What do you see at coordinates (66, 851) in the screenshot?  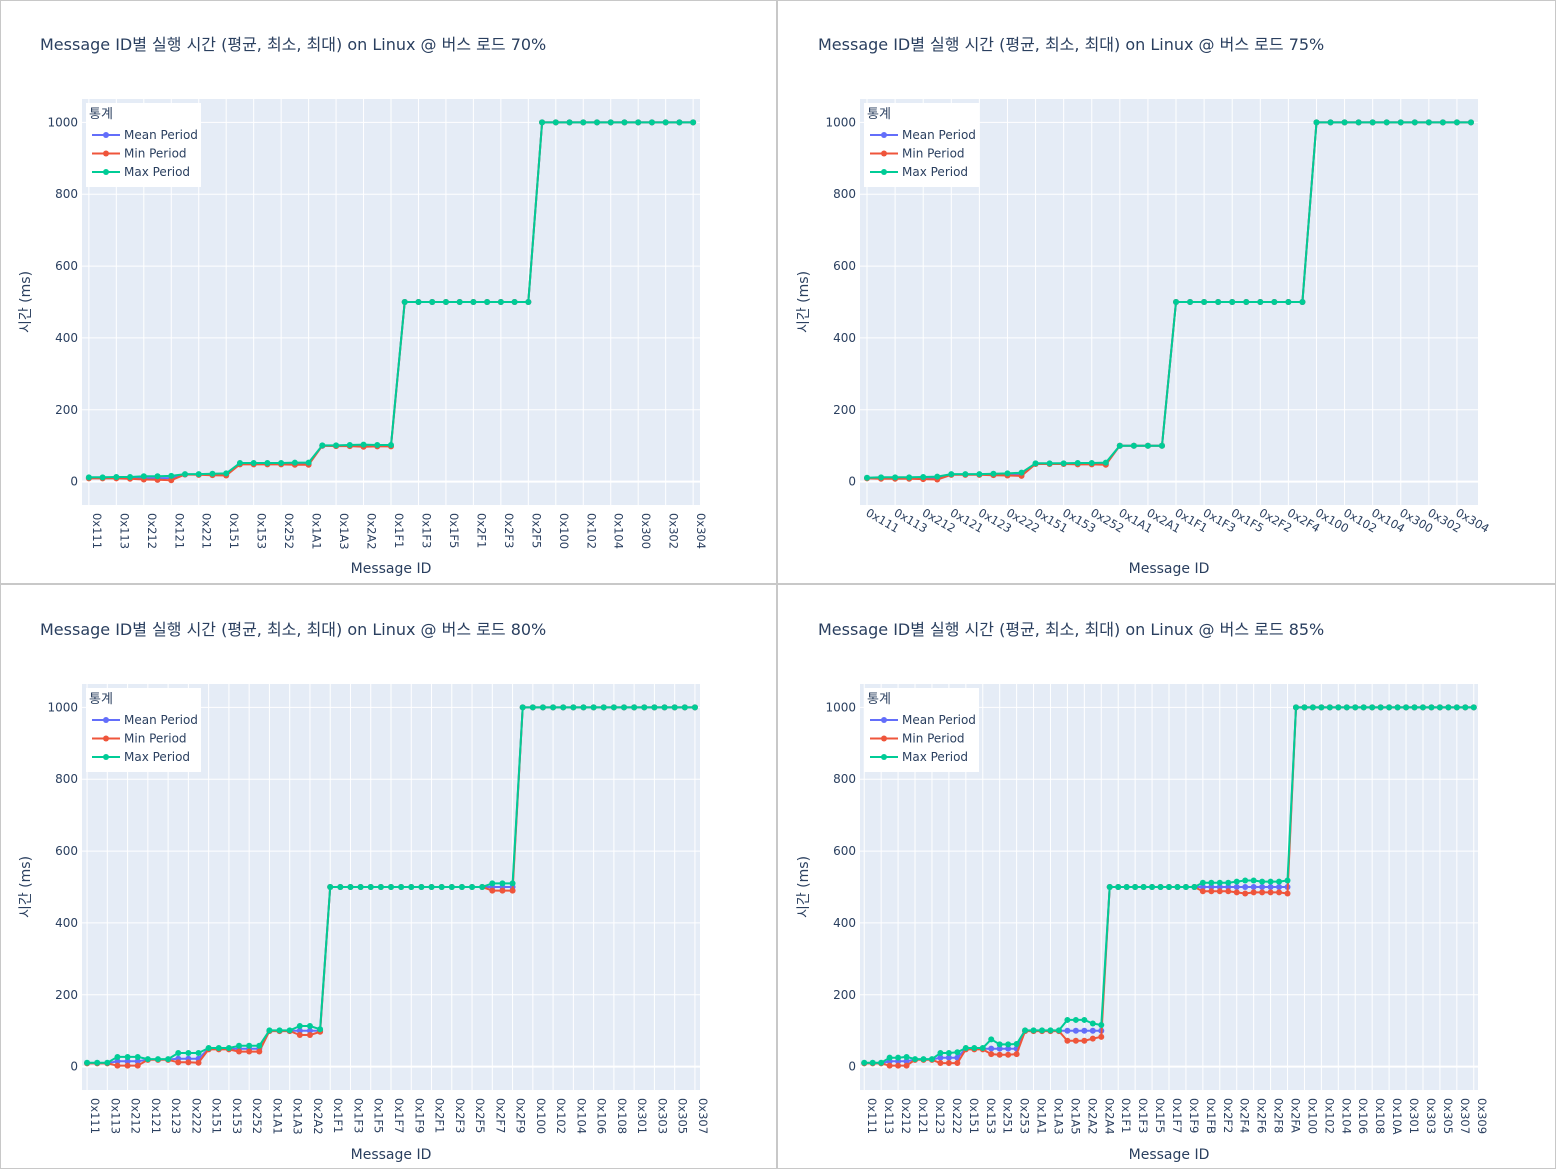 I see `y-tick-label: 600` at bounding box center [66, 851].